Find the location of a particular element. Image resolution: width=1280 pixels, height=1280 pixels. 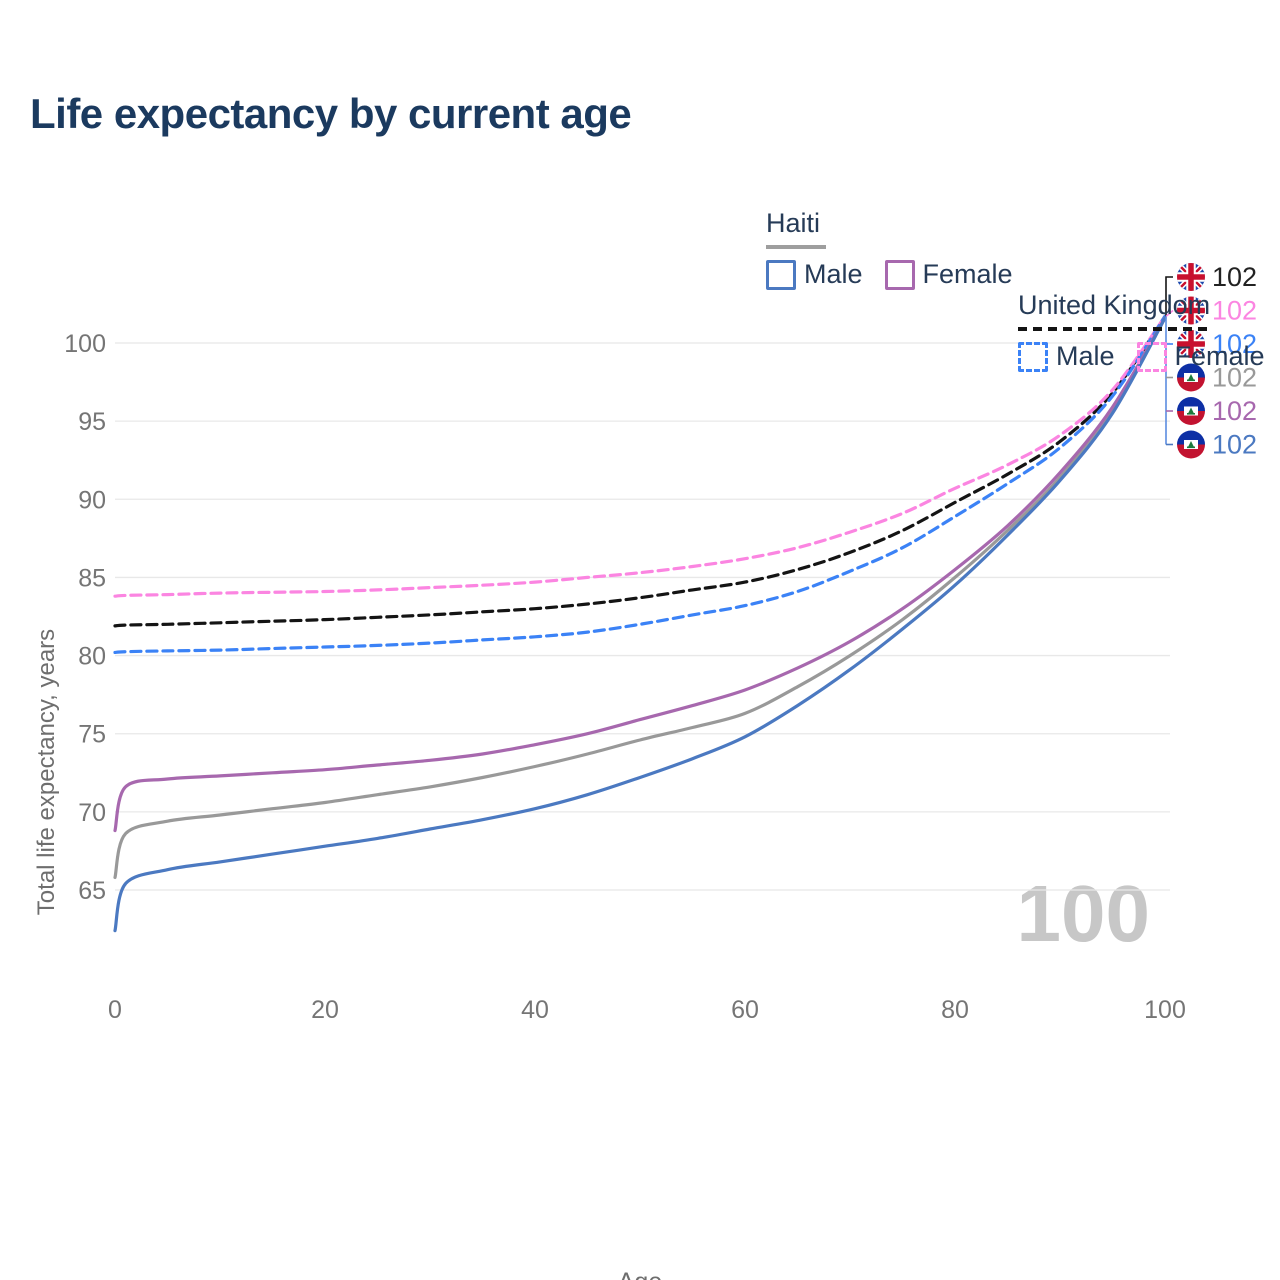

y-tick-label: 90 is located at coordinates (92, 500).